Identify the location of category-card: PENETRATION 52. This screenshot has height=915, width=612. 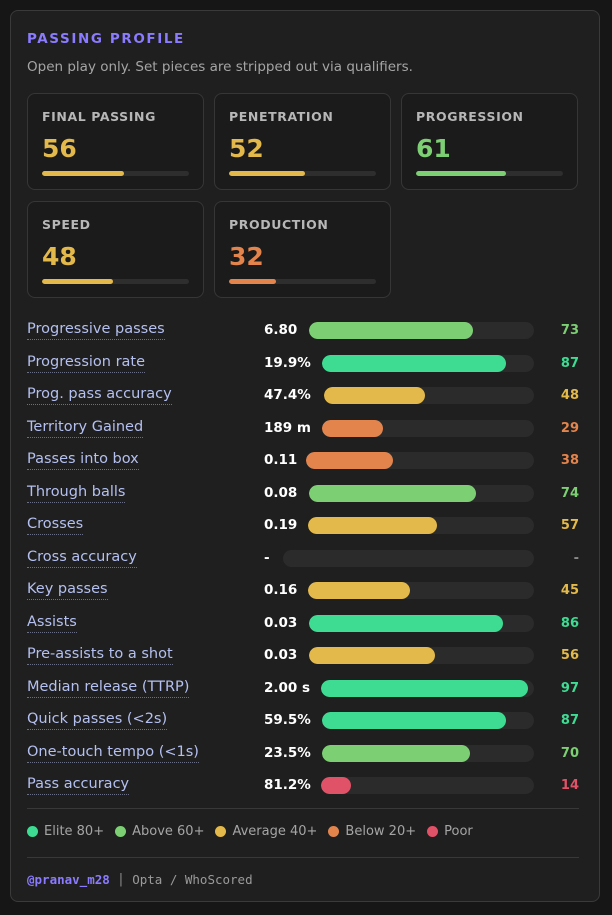
(302, 141).